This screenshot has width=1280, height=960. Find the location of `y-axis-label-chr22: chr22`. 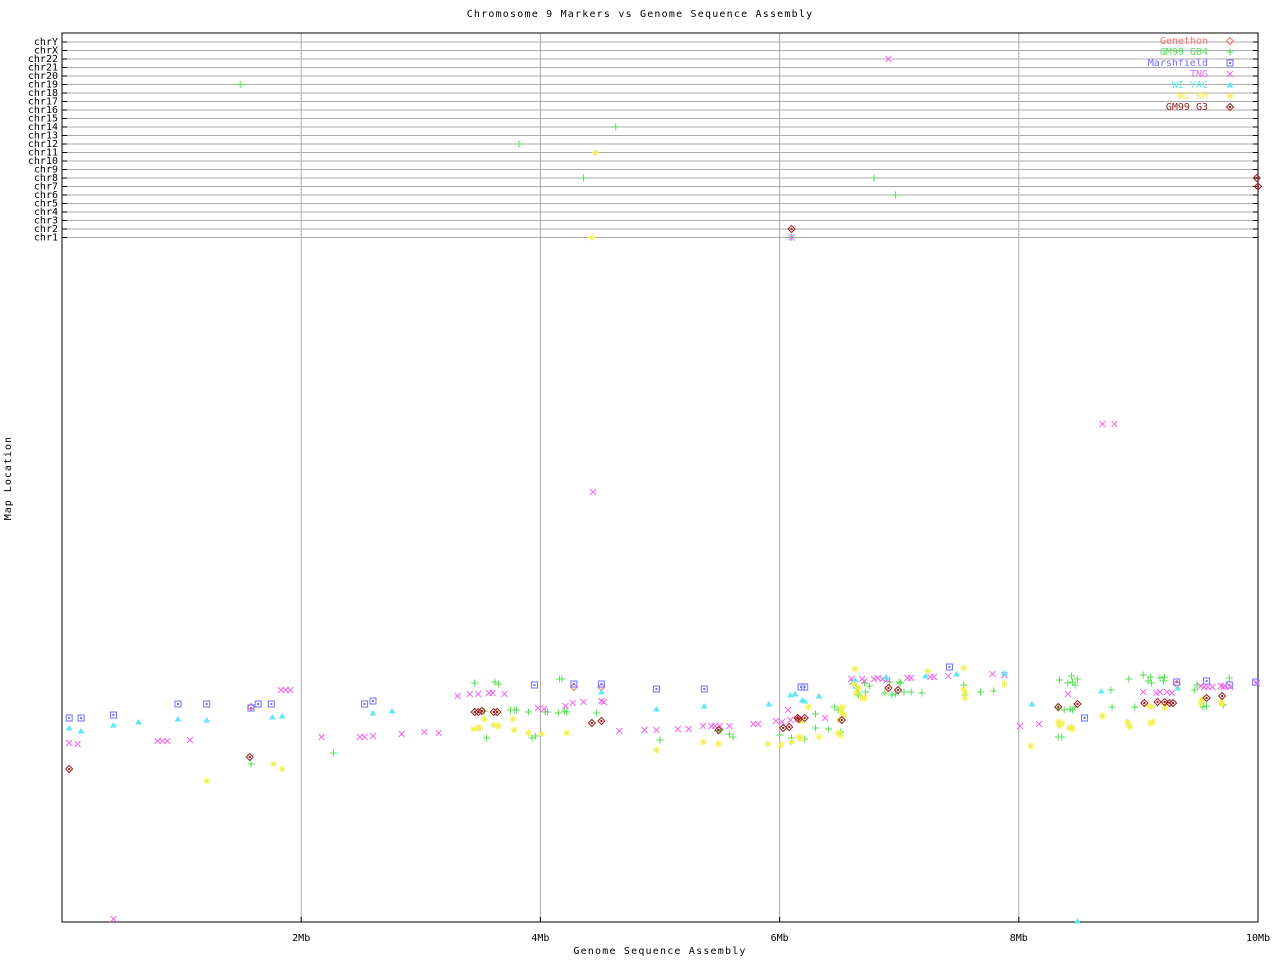

y-axis-label-chr22: chr22 is located at coordinates (43, 59).